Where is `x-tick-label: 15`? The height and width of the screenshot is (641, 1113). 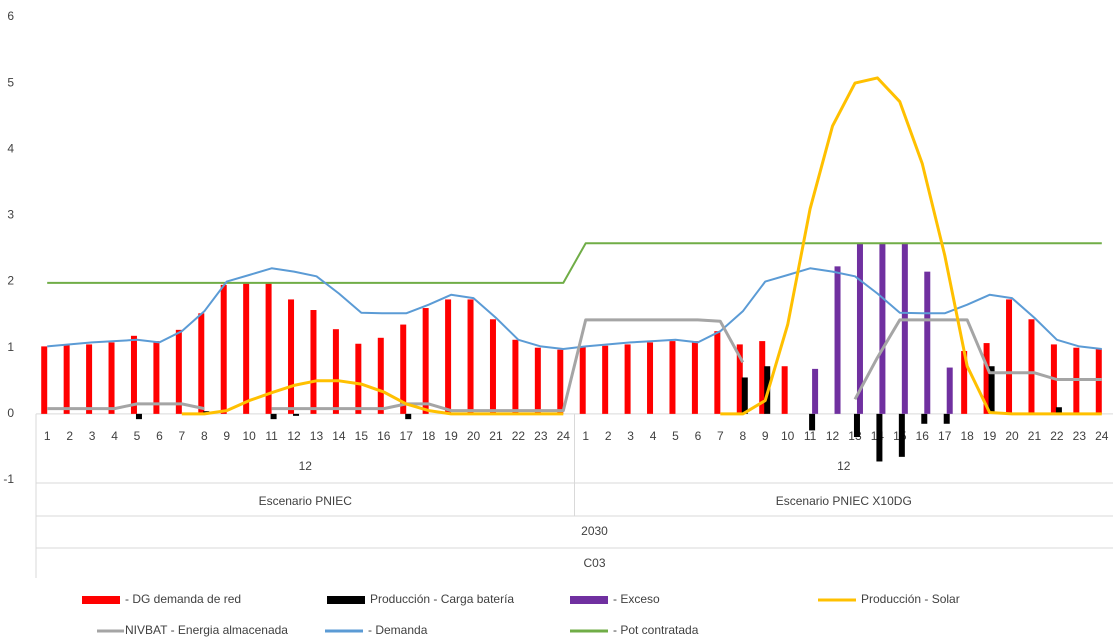
x-tick-label: 15 is located at coordinates (362, 436).